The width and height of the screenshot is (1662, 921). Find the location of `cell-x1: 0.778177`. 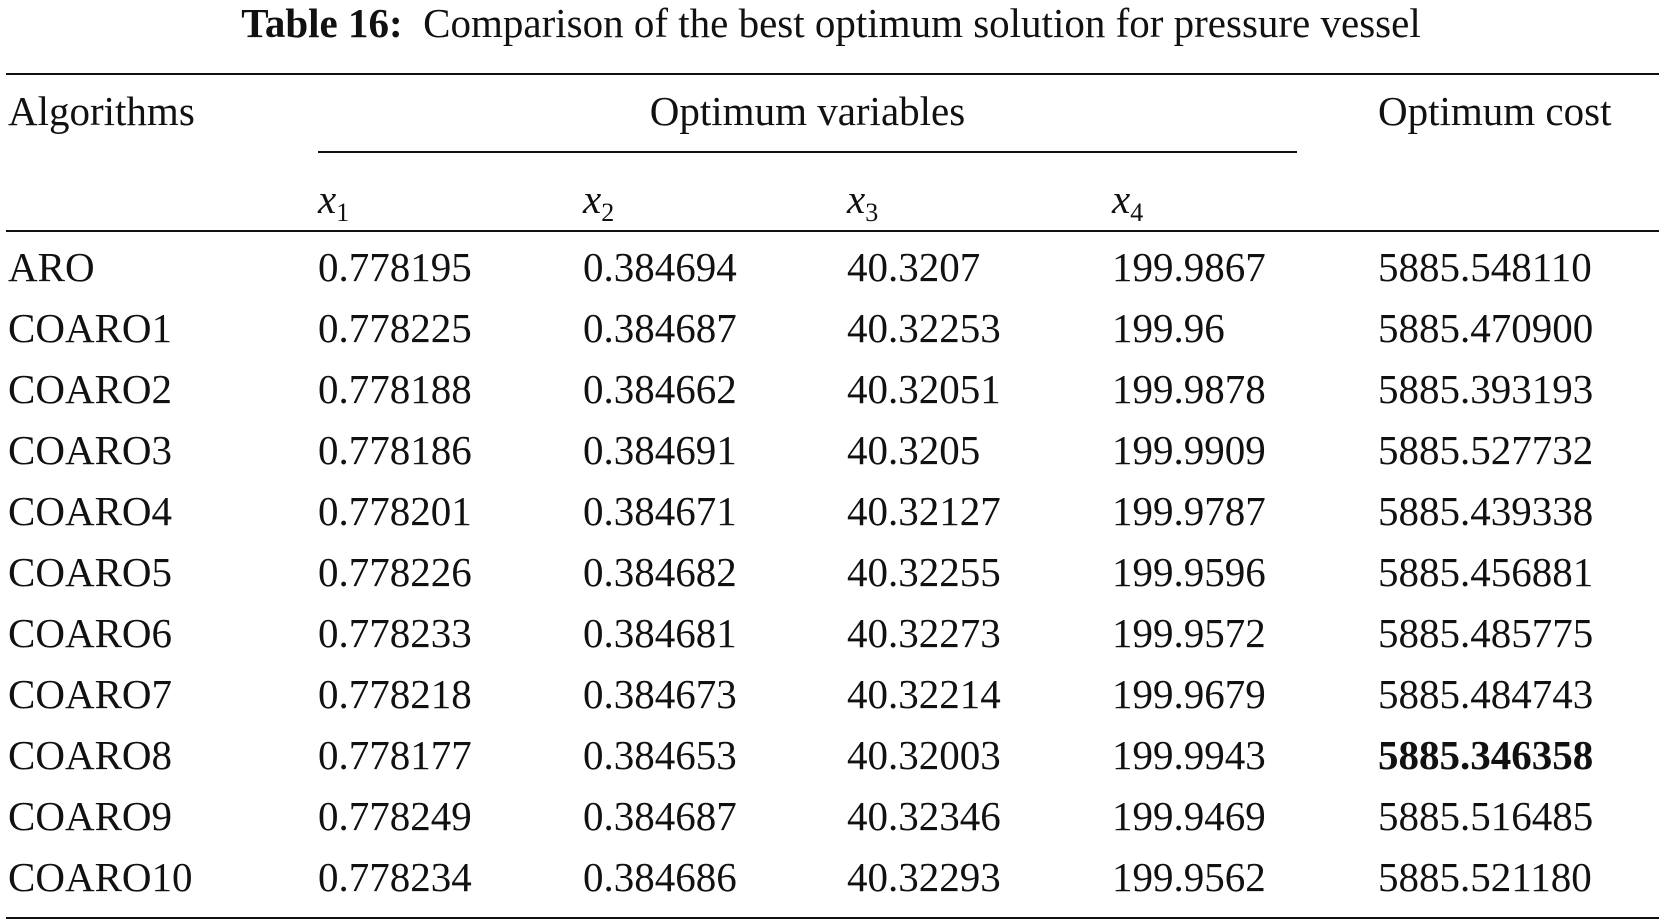

cell-x1: 0.778177 is located at coordinates (395, 755).